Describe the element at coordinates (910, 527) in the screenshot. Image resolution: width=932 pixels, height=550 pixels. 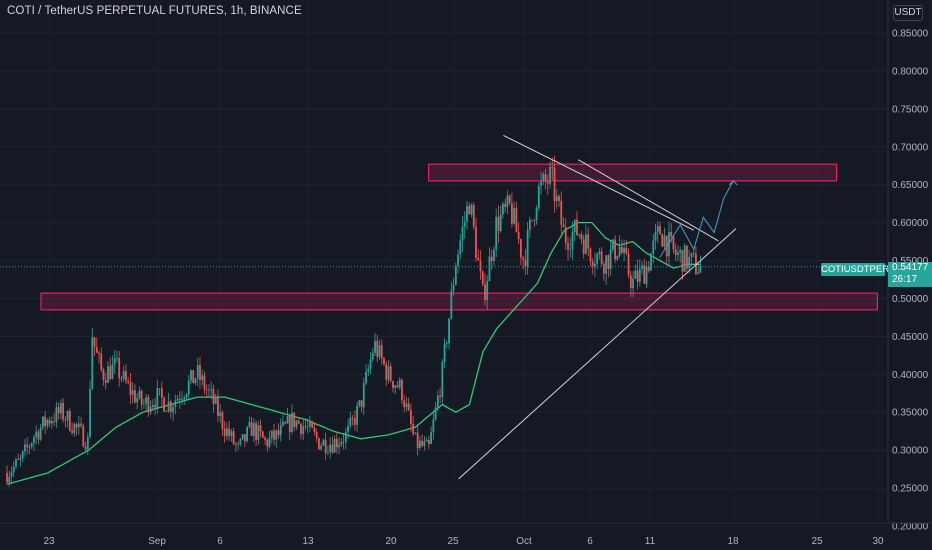
I see `y-tick-label: 0.20000` at that location.